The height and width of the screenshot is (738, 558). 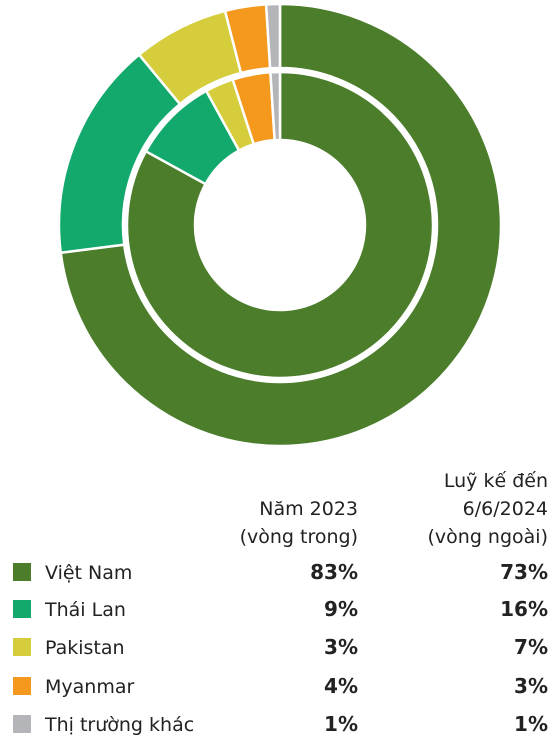 What do you see at coordinates (524, 572) in the screenshot?
I see `value-label: 73%` at bounding box center [524, 572].